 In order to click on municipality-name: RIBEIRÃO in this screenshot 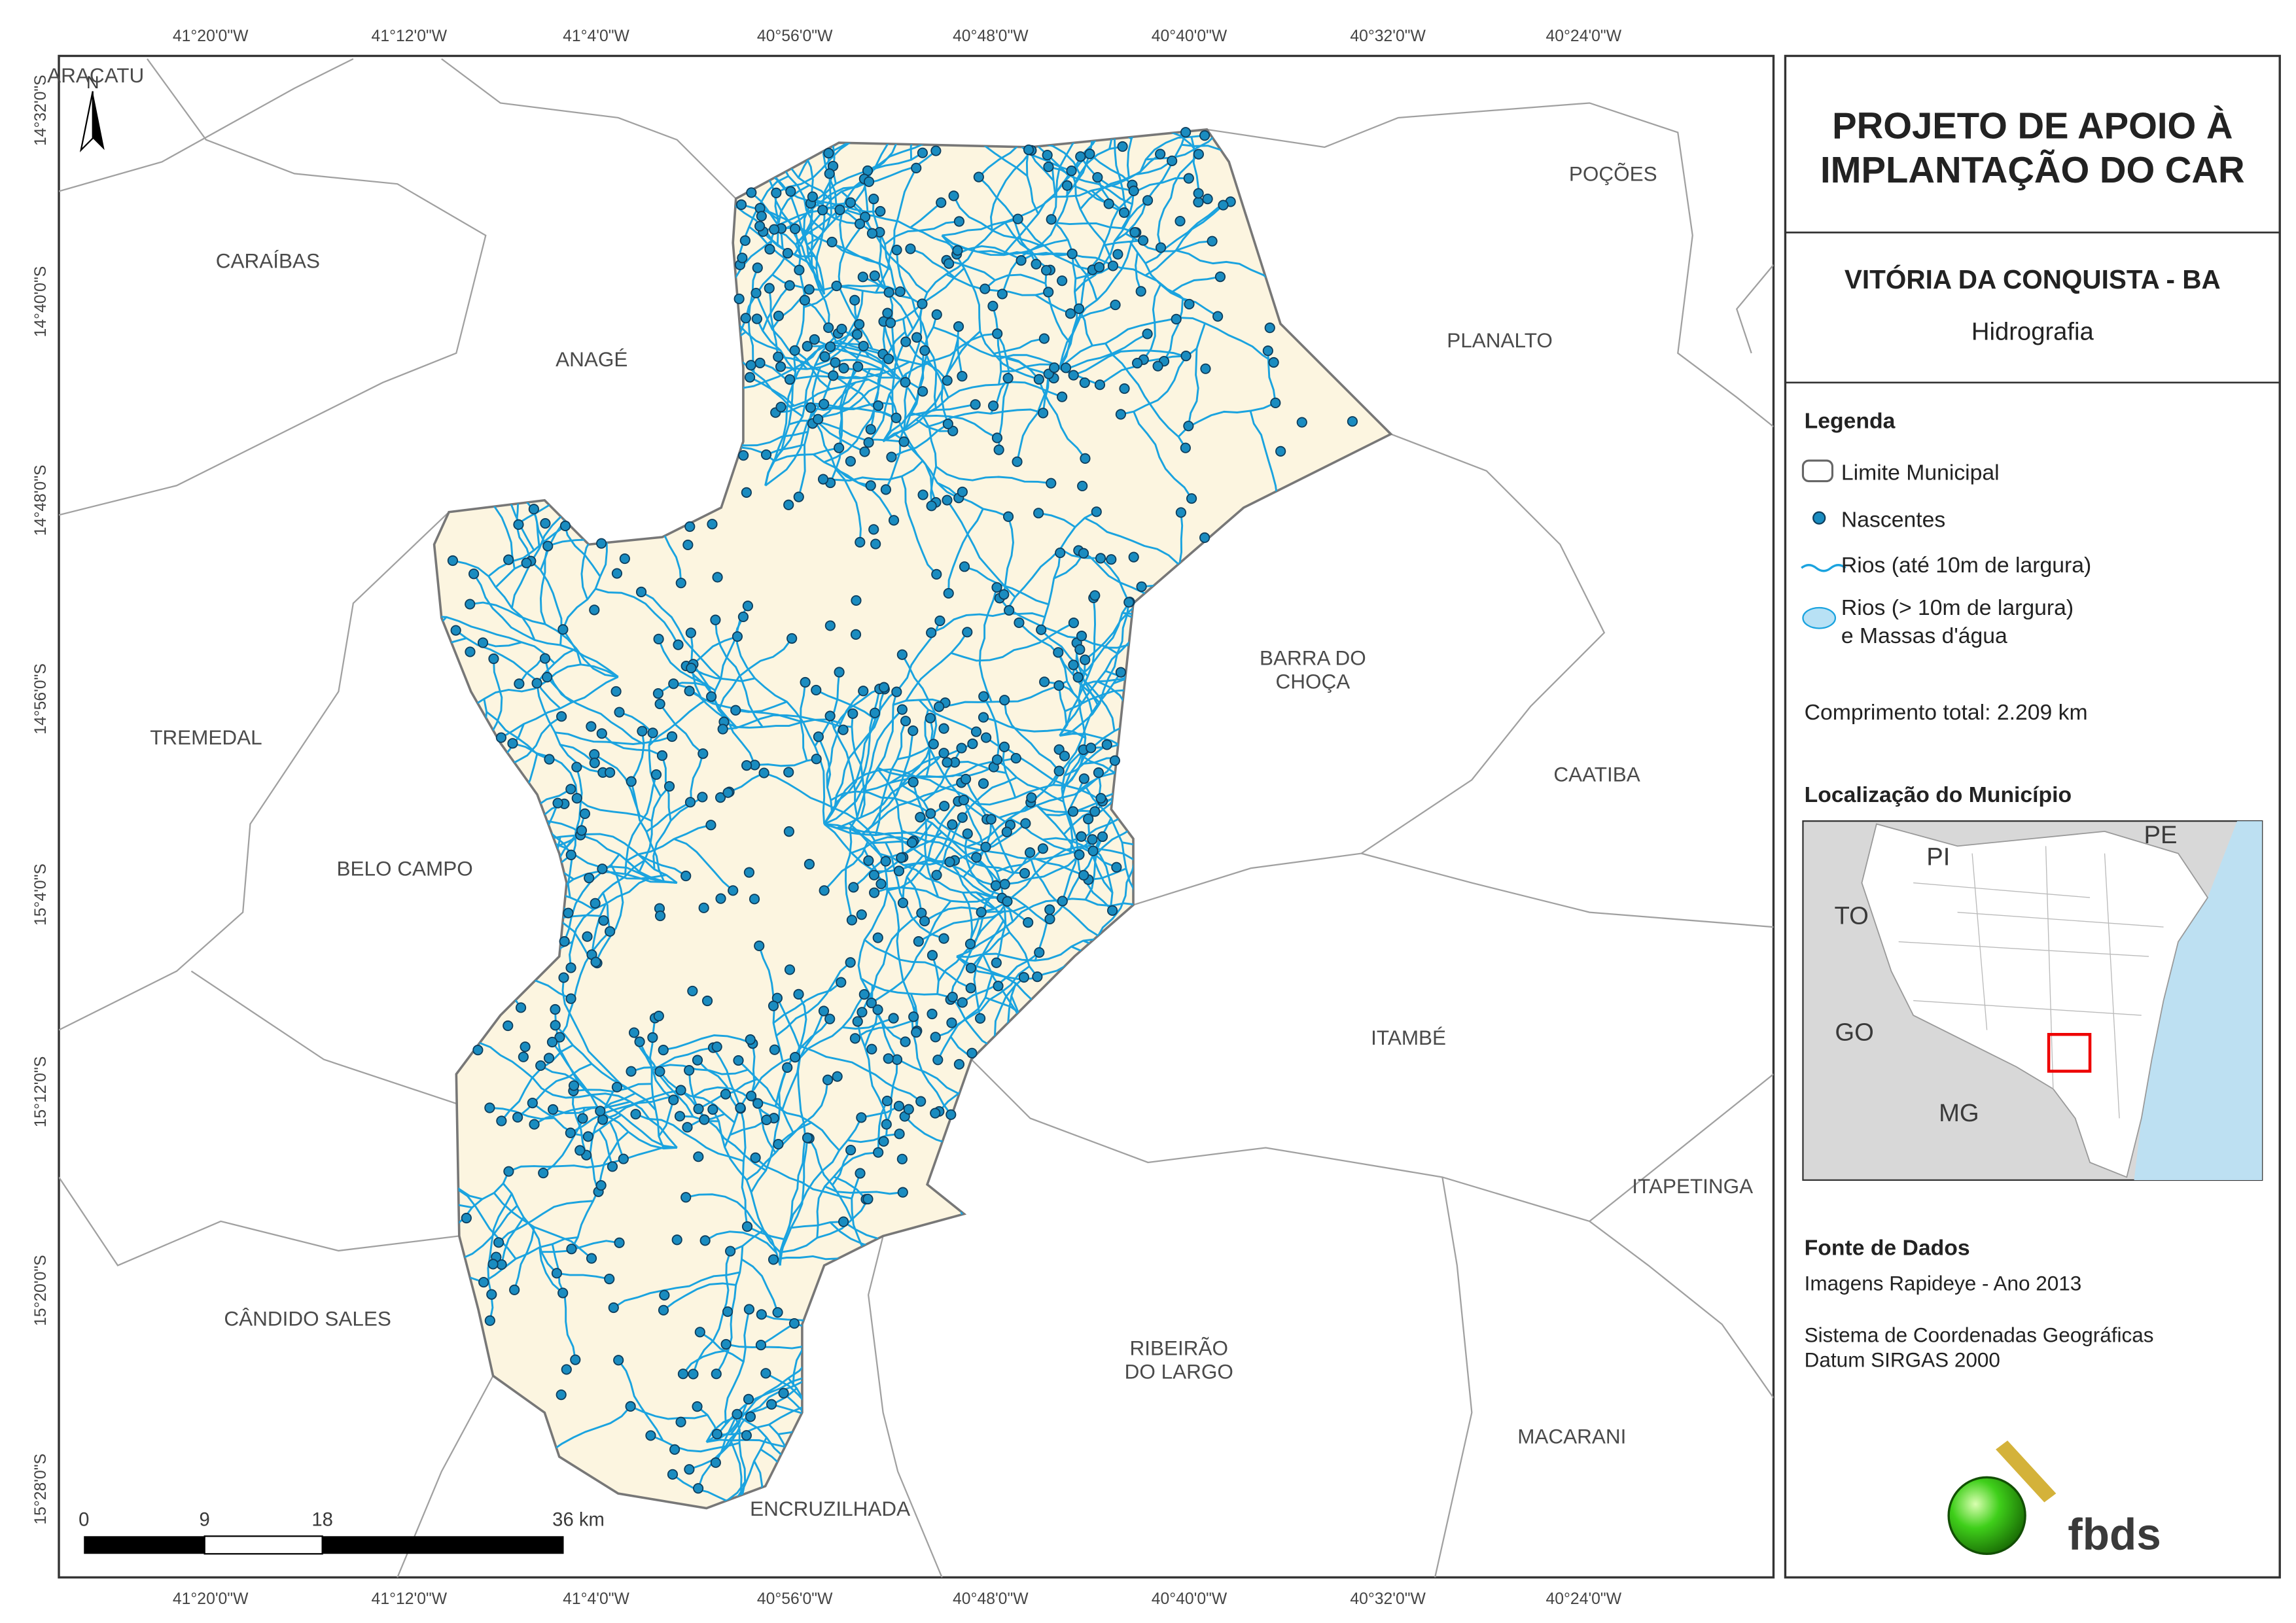, I will do `click(1179, 1348)`.